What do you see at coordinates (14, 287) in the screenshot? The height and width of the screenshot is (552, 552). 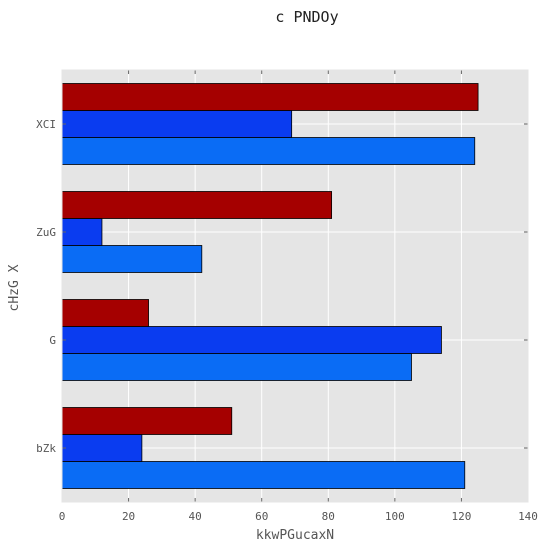 I see `y-axis-label: cHzG X` at bounding box center [14, 287].